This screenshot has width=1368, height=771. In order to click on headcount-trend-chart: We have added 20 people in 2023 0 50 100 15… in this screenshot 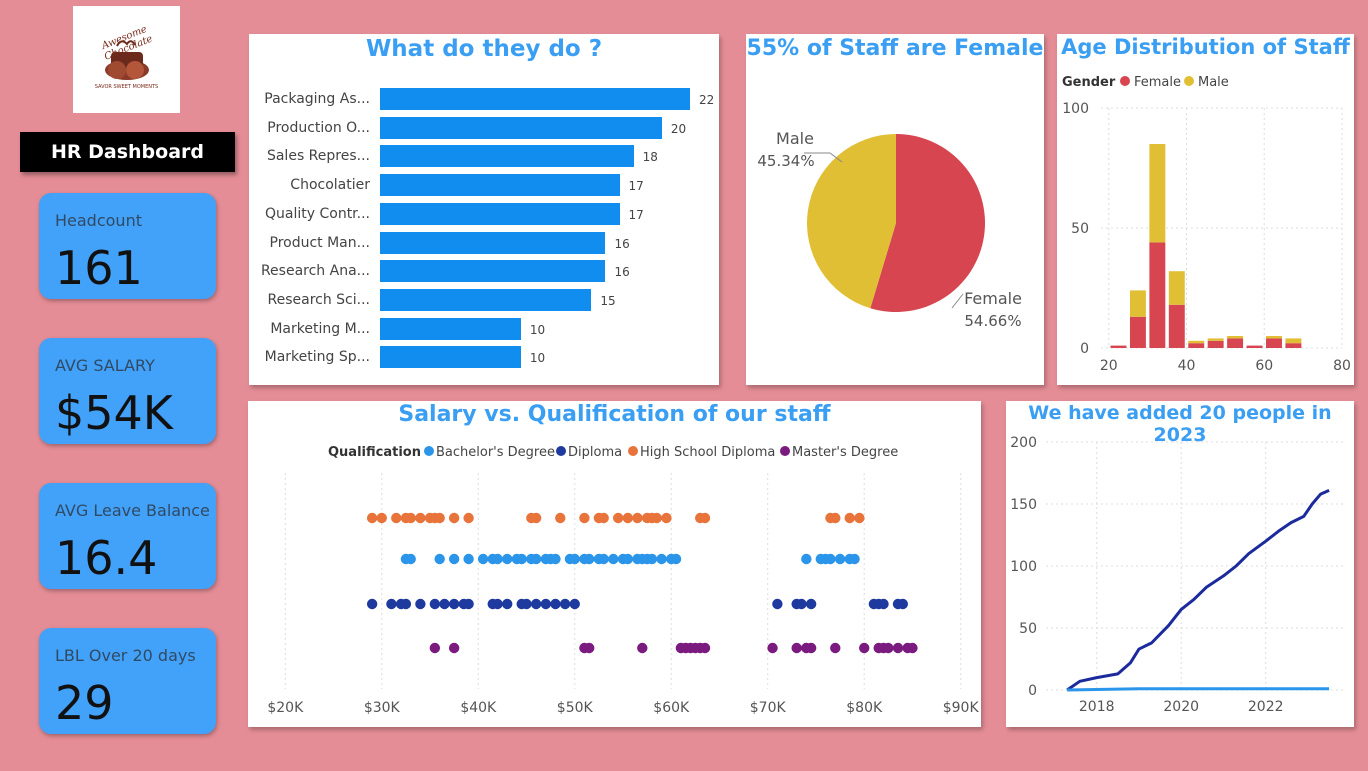, I will do `click(1180, 564)`.